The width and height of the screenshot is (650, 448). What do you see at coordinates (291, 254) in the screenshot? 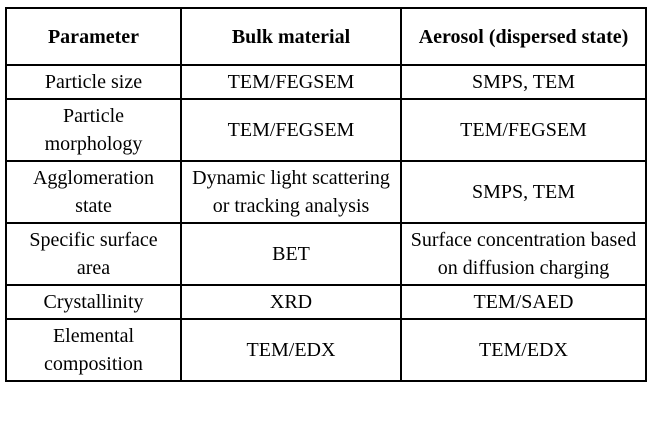
I see `cell-bulk-material: BET` at bounding box center [291, 254].